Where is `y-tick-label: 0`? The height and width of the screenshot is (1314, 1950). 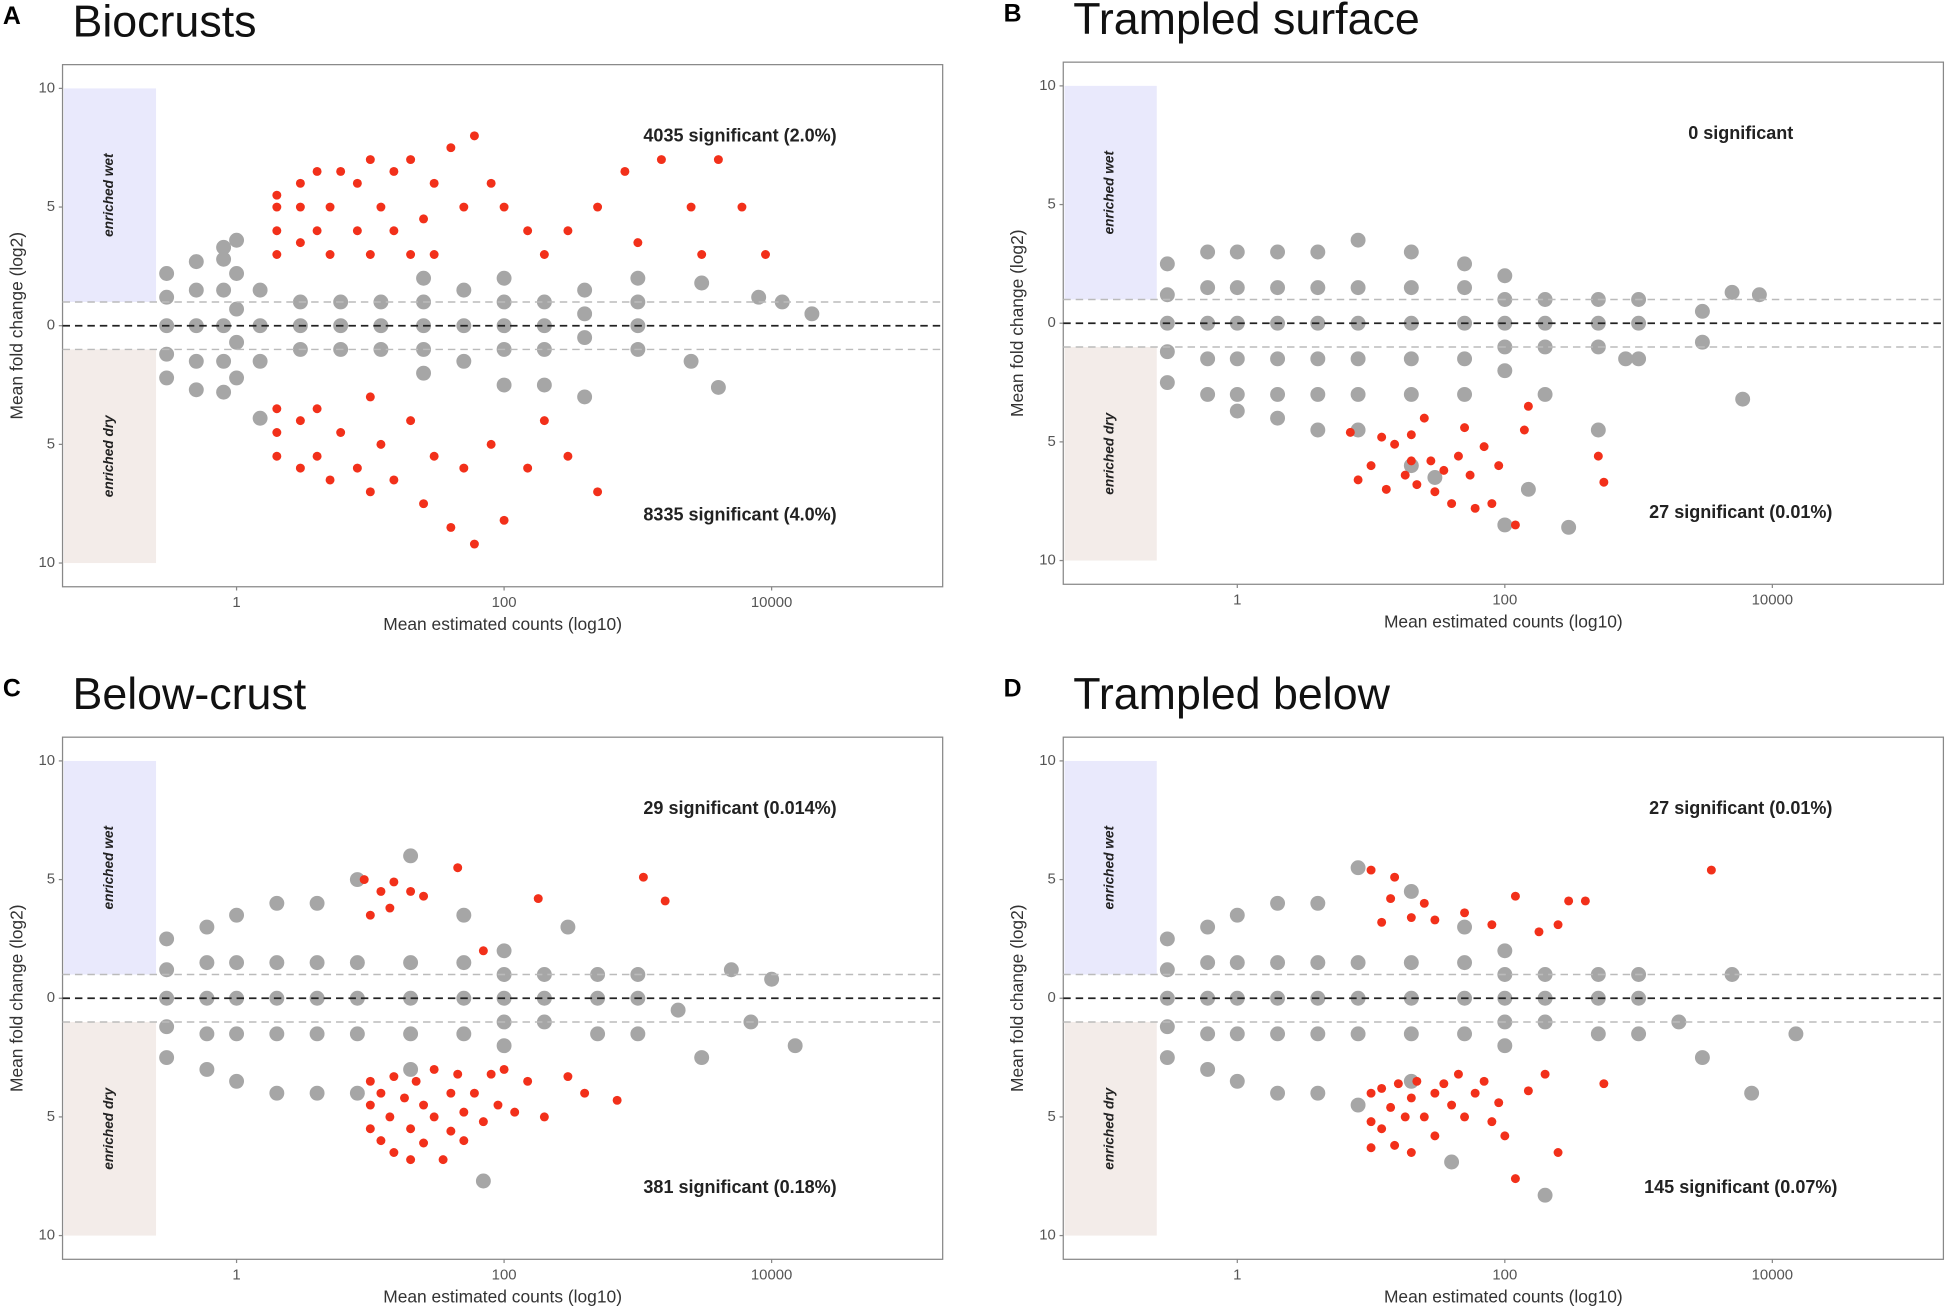 y-tick-label: 0 is located at coordinates (51, 326).